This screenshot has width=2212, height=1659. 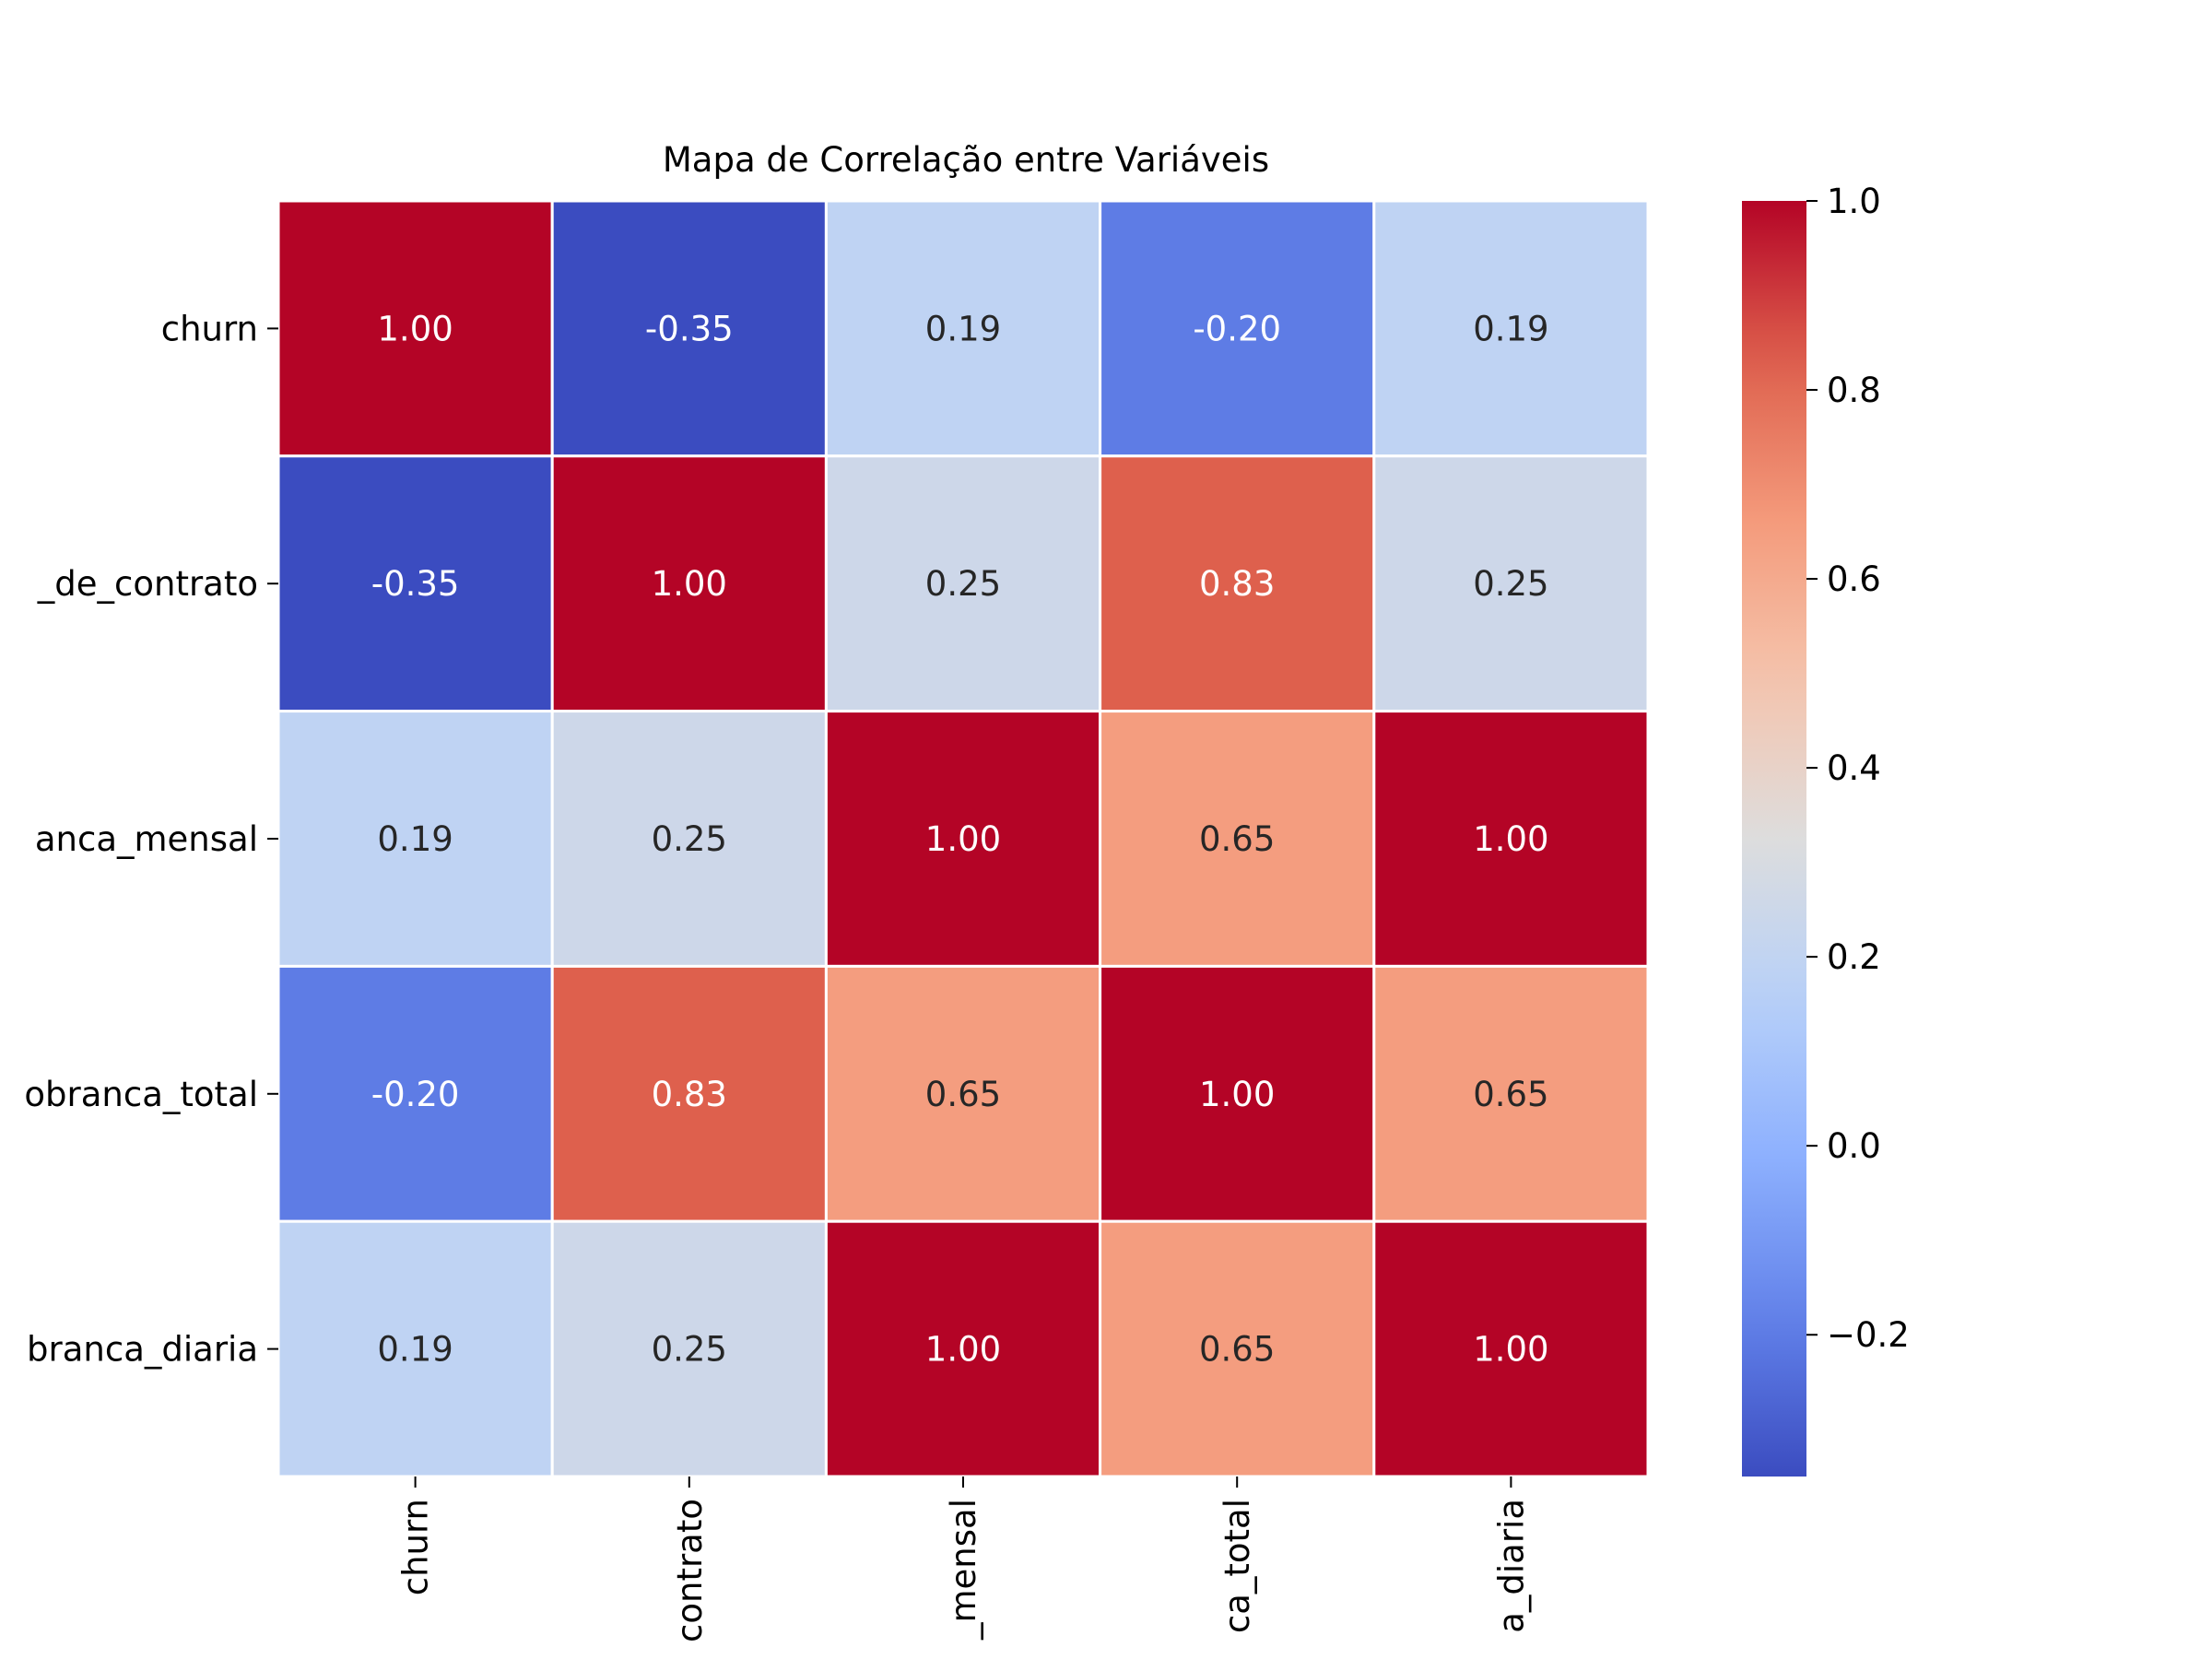 I want to click on cell-value-label-r0-c2: 0.19, so click(x=963, y=328).